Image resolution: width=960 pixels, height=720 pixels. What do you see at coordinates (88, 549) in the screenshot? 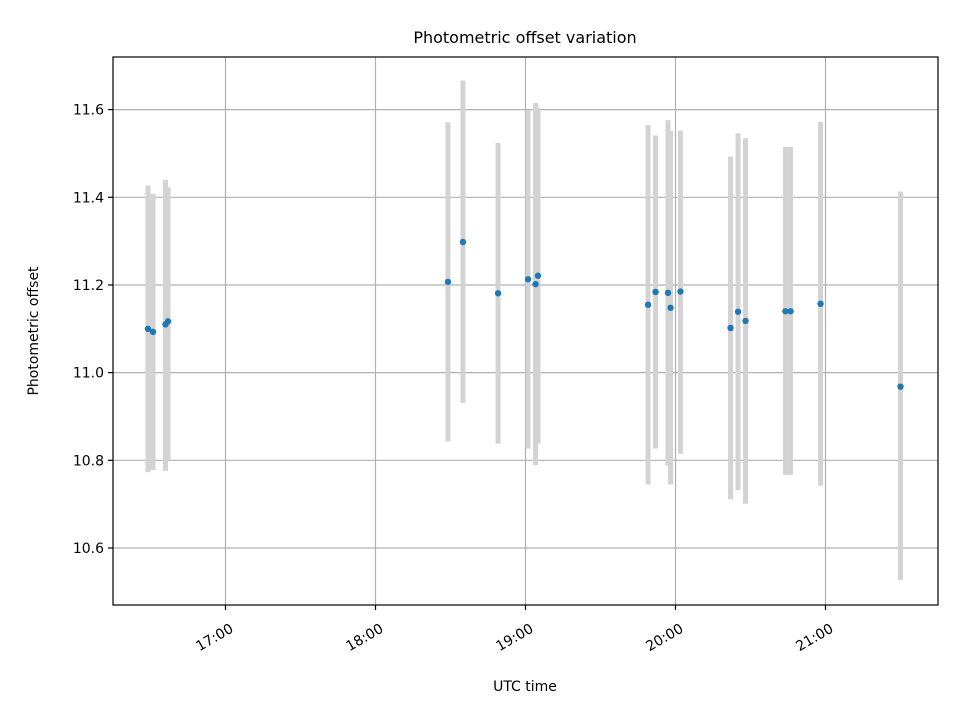
I see `y-tick-label: 10.6` at bounding box center [88, 549].